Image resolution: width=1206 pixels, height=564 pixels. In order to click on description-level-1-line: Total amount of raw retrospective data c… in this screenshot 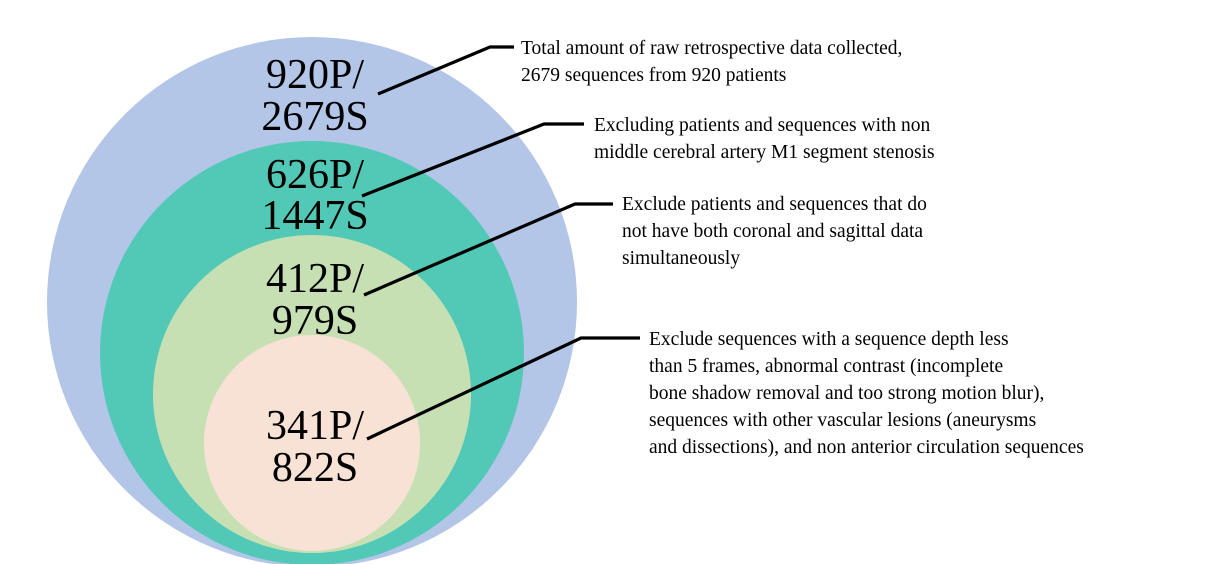, I will do `click(711, 48)`.